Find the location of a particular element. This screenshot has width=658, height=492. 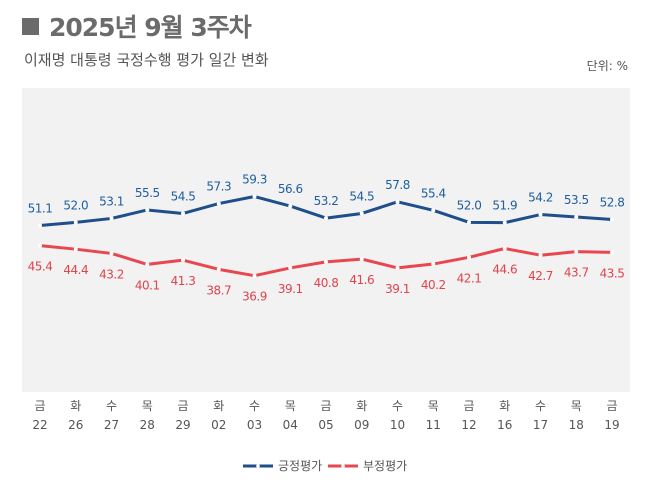

chart-subtitle: 이재명 대통령 국정수행 평가 일간 변화 is located at coordinates (146, 60).